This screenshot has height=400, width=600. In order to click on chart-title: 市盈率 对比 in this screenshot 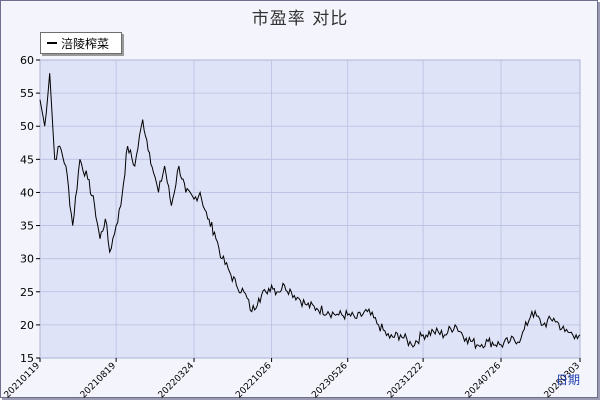, I will do `click(300, 19)`.